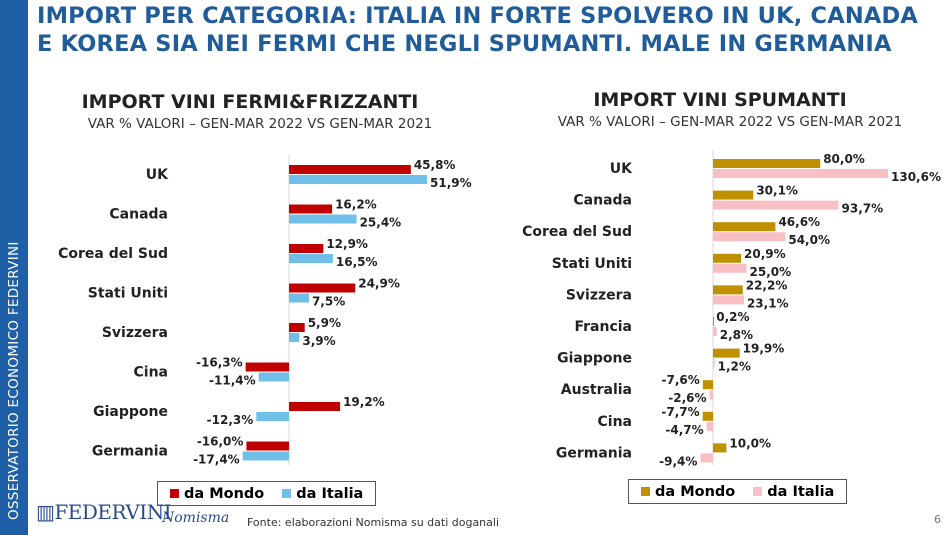  Describe the element at coordinates (916, 177) in the screenshot. I see `data-label: 130,6%` at that location.